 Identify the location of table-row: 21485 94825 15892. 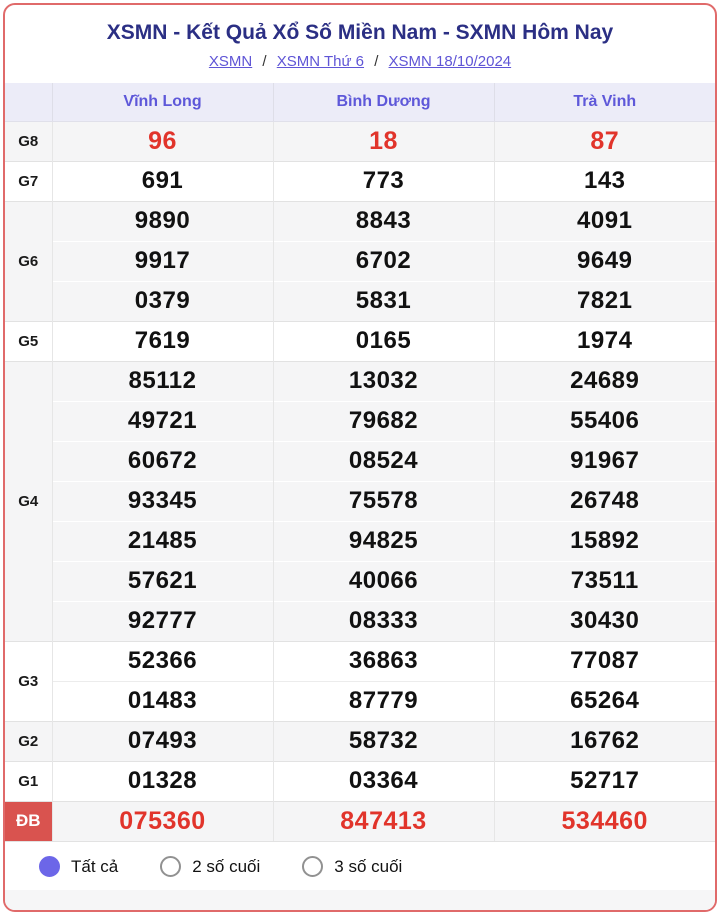
(360, 540).